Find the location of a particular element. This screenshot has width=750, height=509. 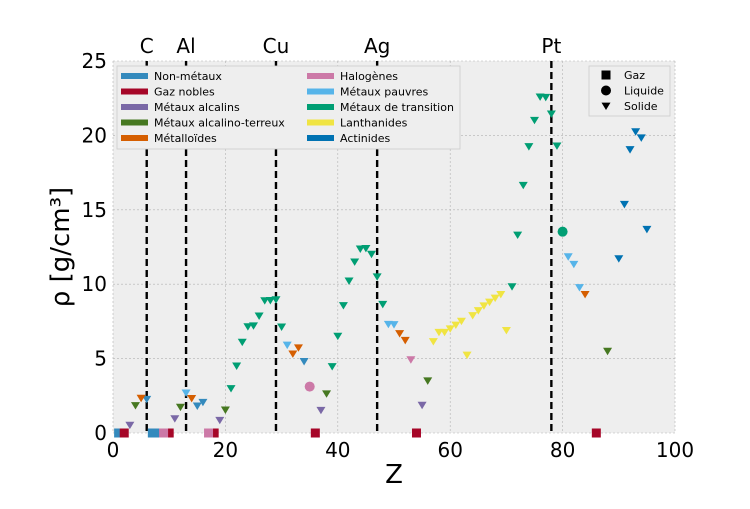

y-tick-label: 15 is located at coordinates (94, 210).